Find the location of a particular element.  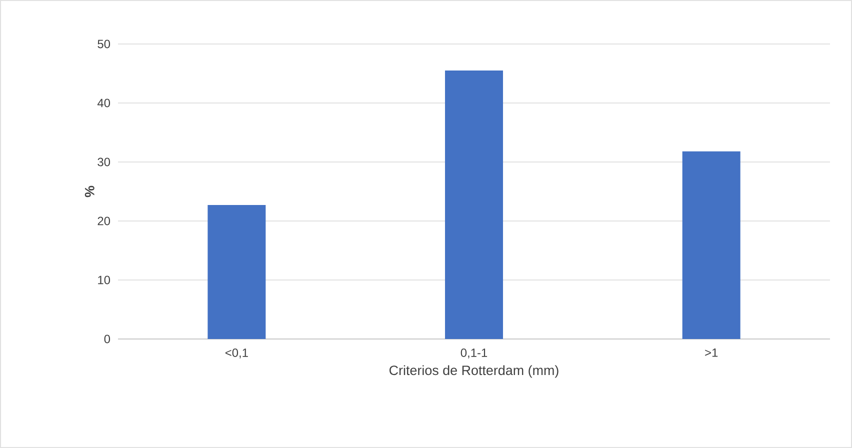

y-tick-label: 20 is located at coordinates (104, 221).